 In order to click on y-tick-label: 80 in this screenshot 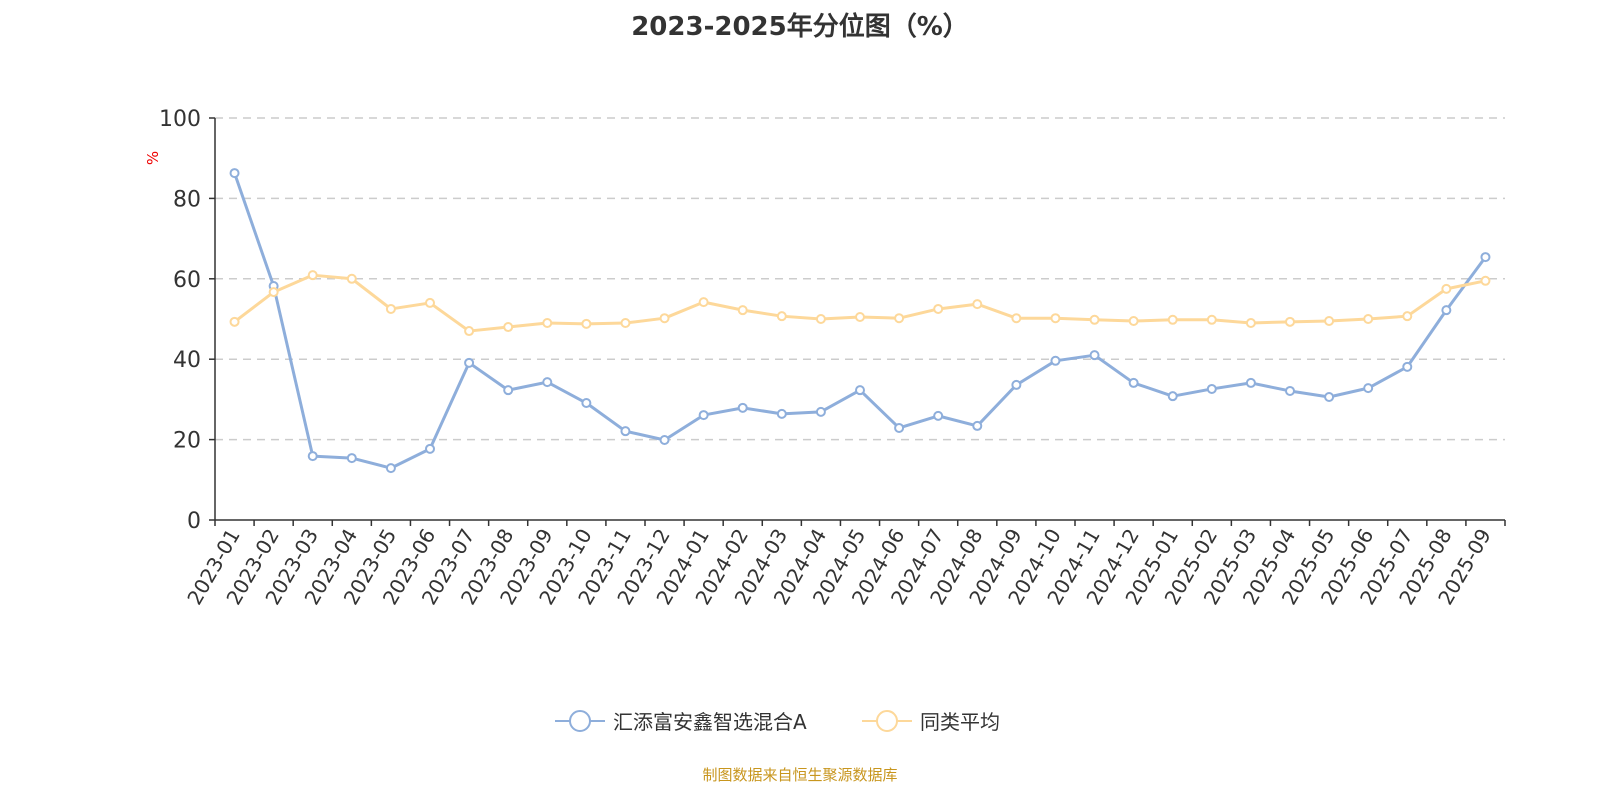, I will do `click(187, 199)`.